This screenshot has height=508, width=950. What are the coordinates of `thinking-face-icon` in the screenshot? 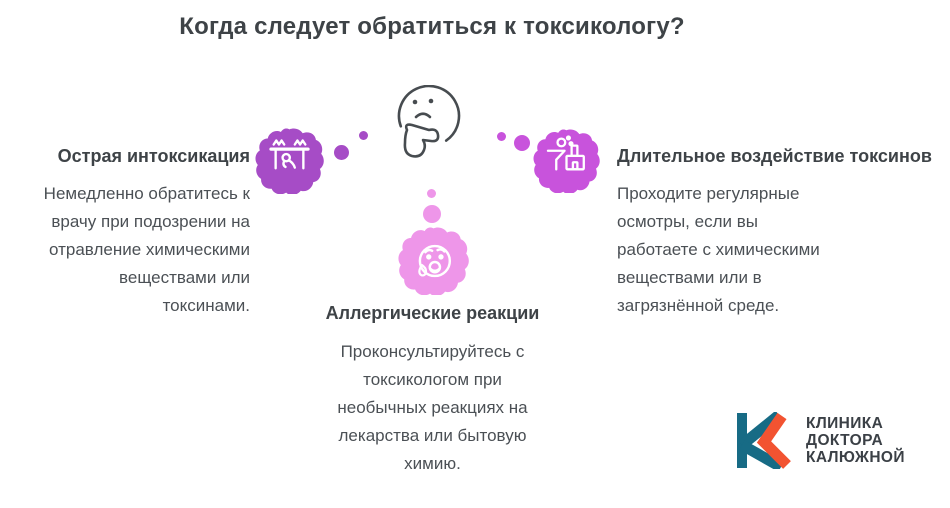 It's located at (429, 121).